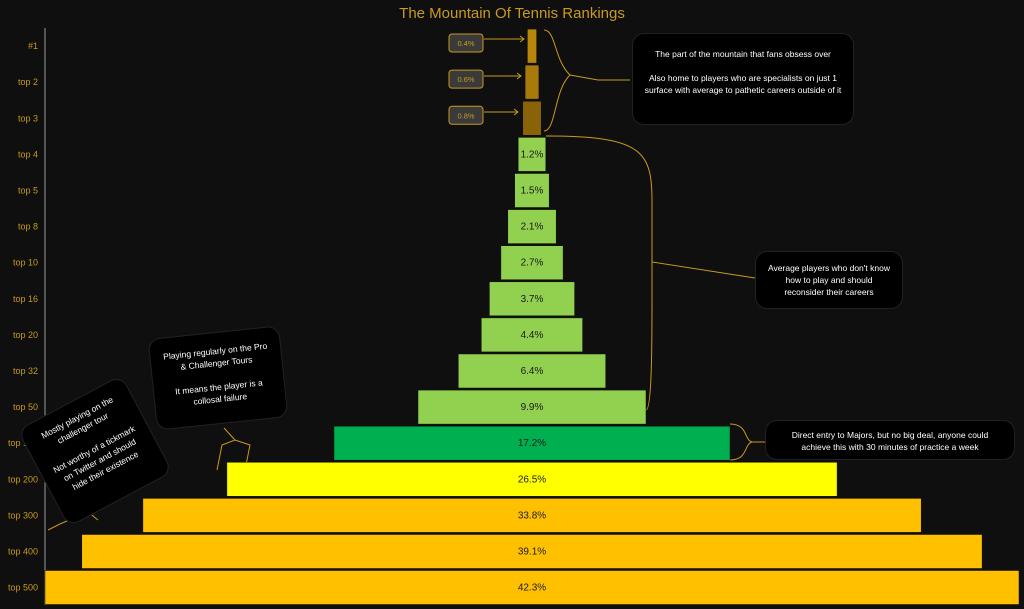 Image resolution: width=1024 pixels, height=609 pixels. Describe the element at coordinates (25, 371) in the screenshot. I see `y-tick-label: top 32` at that location.